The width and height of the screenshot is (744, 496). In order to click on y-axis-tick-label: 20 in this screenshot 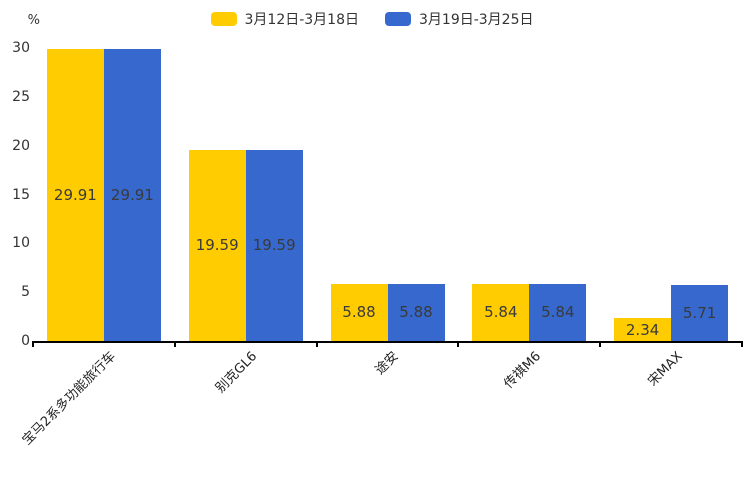, I will do `click(21, 145)`.